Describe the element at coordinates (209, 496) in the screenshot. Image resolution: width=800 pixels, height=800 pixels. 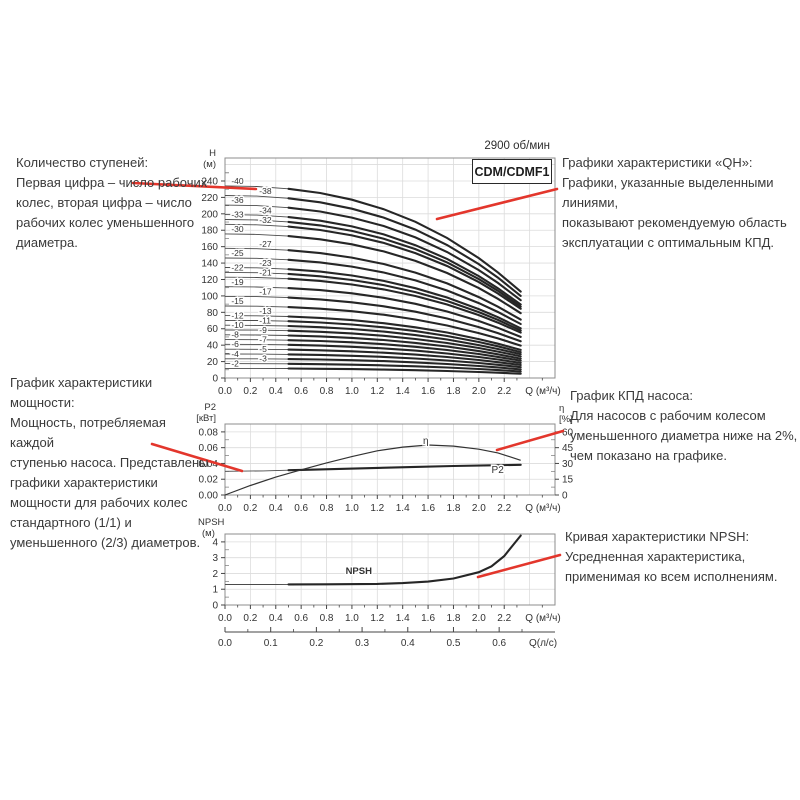
I see `svg-text: 0.00` at that location.